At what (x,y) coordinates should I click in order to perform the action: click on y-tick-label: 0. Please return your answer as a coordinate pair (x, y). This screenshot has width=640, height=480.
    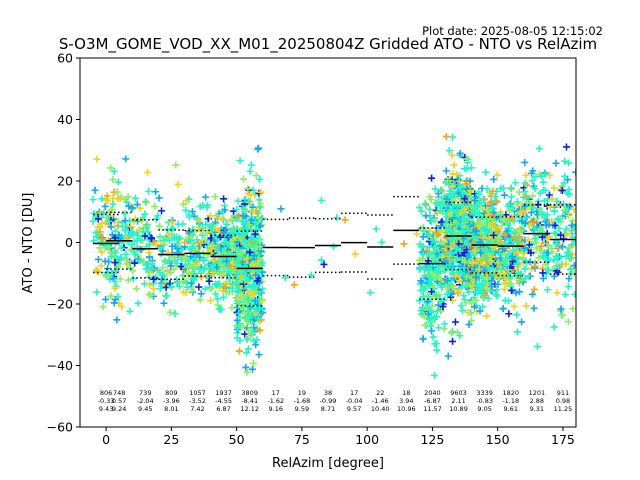
    Looking at the image, I should click on (69, 242).